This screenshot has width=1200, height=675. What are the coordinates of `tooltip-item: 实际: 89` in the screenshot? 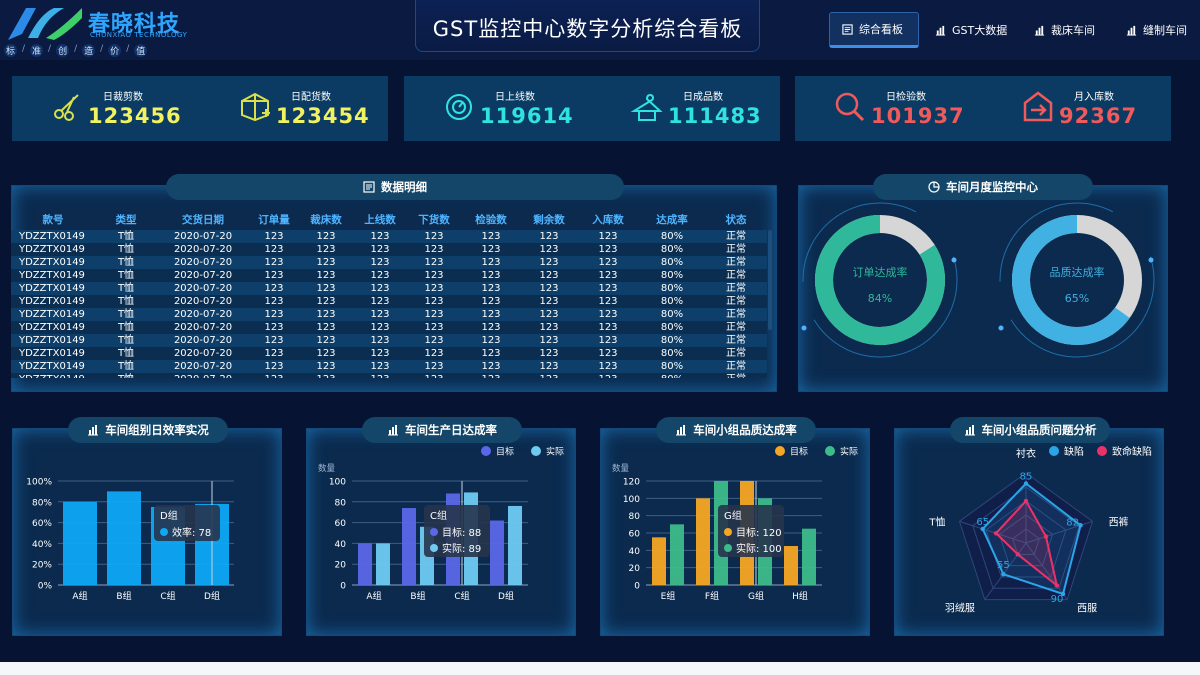 It's located at (461, 548).